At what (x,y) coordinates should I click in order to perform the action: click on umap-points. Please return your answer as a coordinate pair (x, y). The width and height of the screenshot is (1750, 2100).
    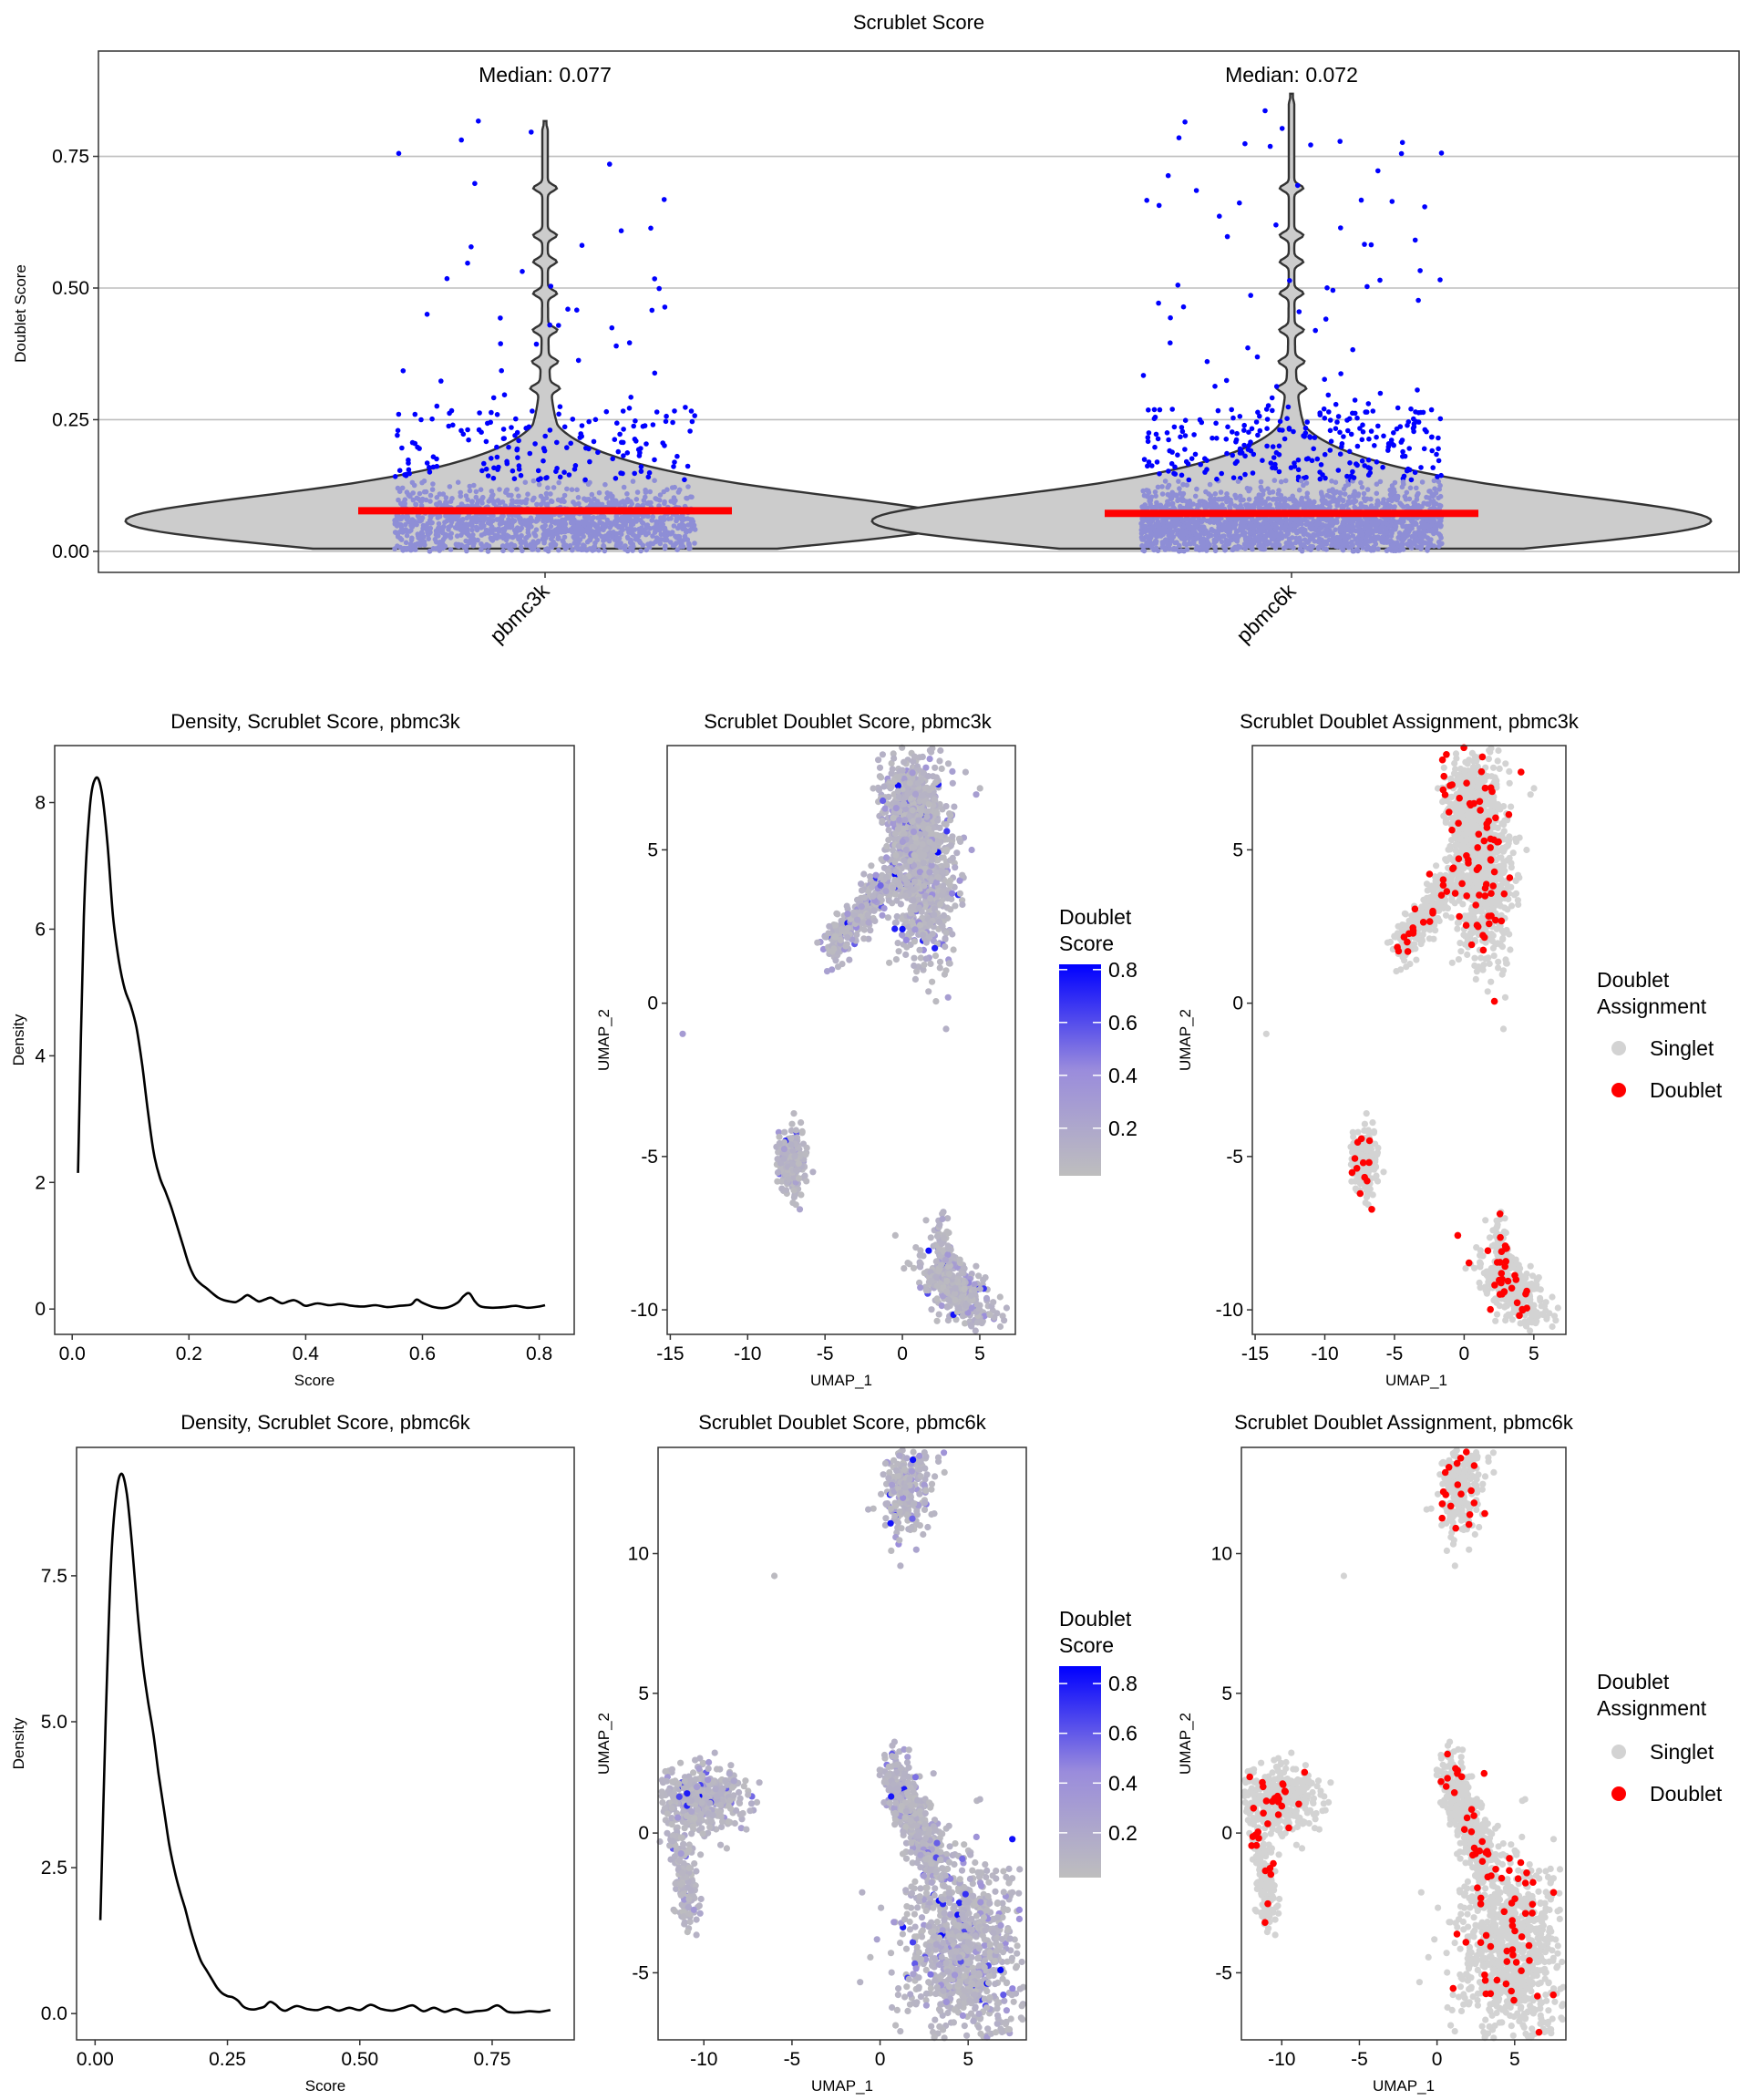
    Looking at the image, I should click on (845, 1039).